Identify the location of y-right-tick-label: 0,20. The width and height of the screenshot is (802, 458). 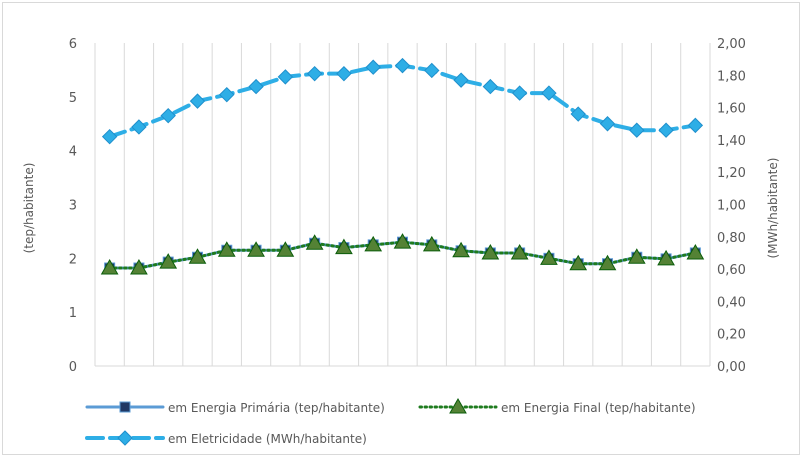
(731, 335).